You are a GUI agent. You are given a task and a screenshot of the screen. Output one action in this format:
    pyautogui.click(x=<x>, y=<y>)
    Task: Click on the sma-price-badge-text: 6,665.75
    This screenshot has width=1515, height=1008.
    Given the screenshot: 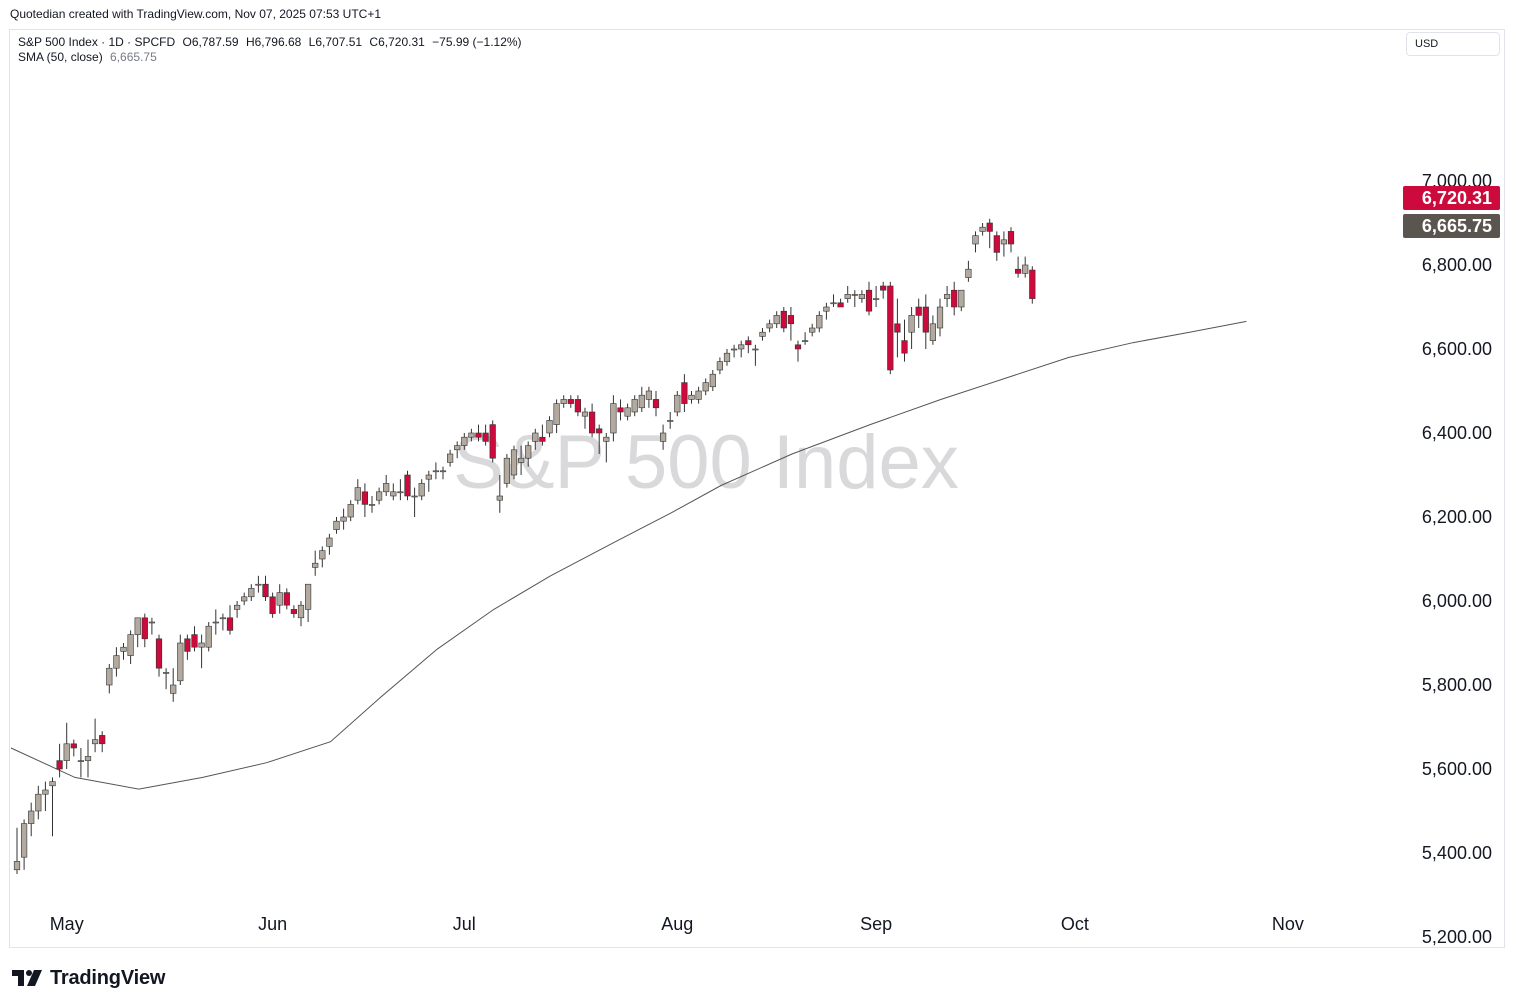 What is the action you would take?
    pyautogui.click(x=1457, y=226)
    